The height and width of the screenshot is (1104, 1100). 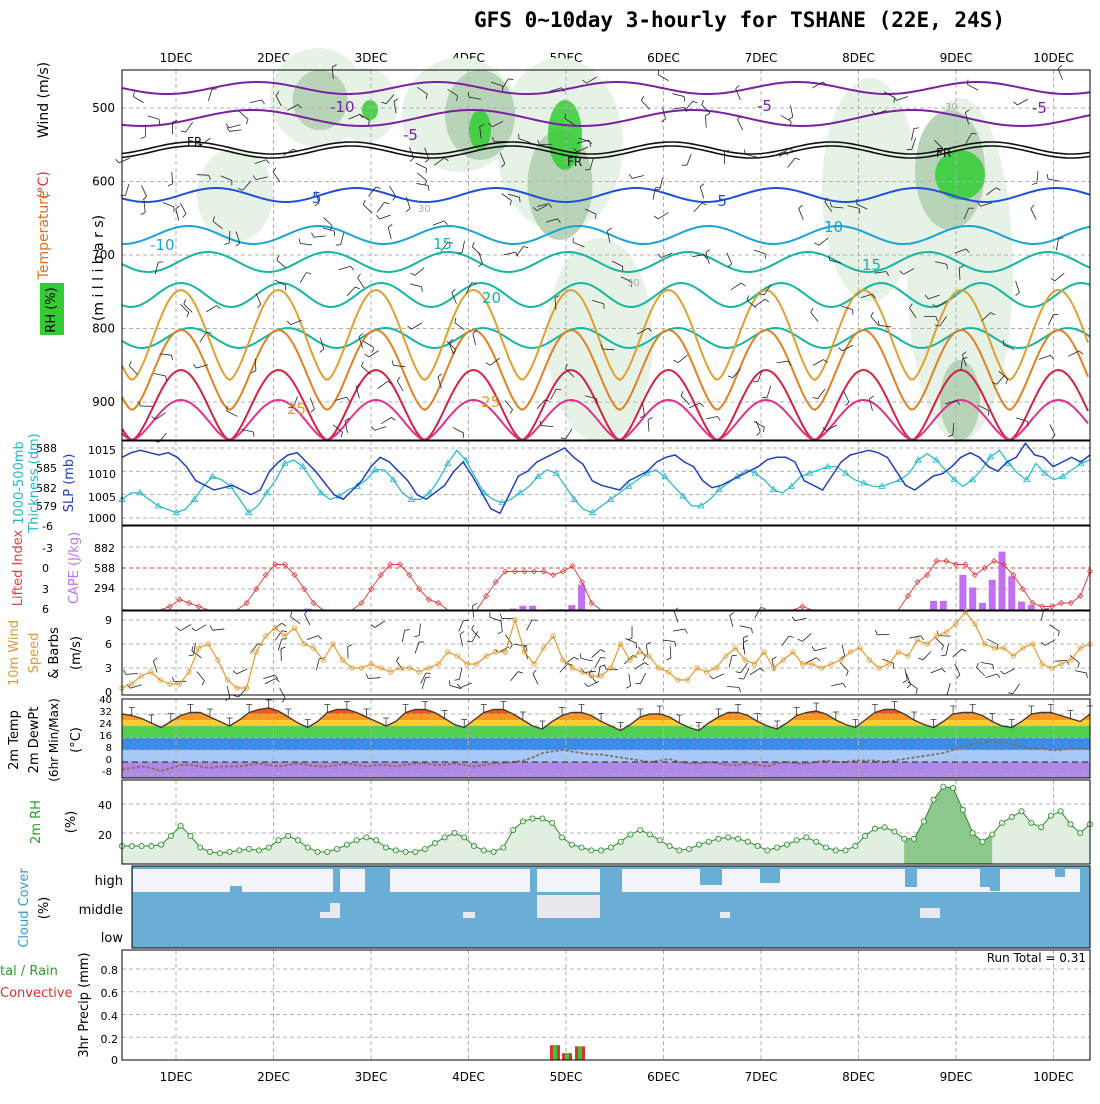 What do you see at coordinates (102, 497) in the screenshot?
I see `slp-tick-label: 1005` at bounding box center [102, 497].